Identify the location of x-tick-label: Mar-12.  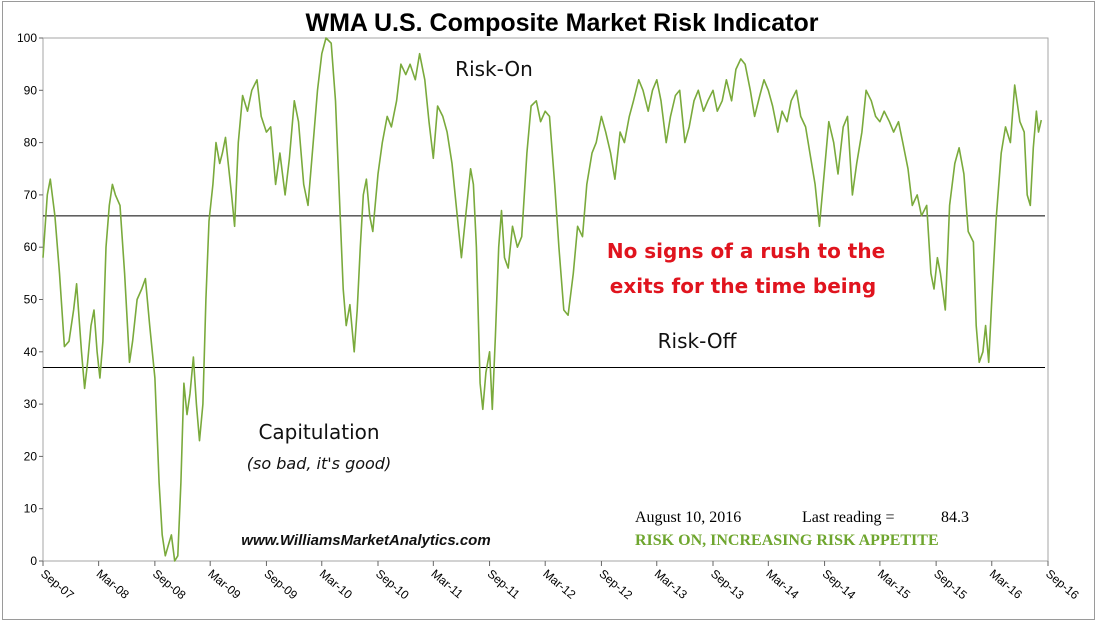
(559, 584).